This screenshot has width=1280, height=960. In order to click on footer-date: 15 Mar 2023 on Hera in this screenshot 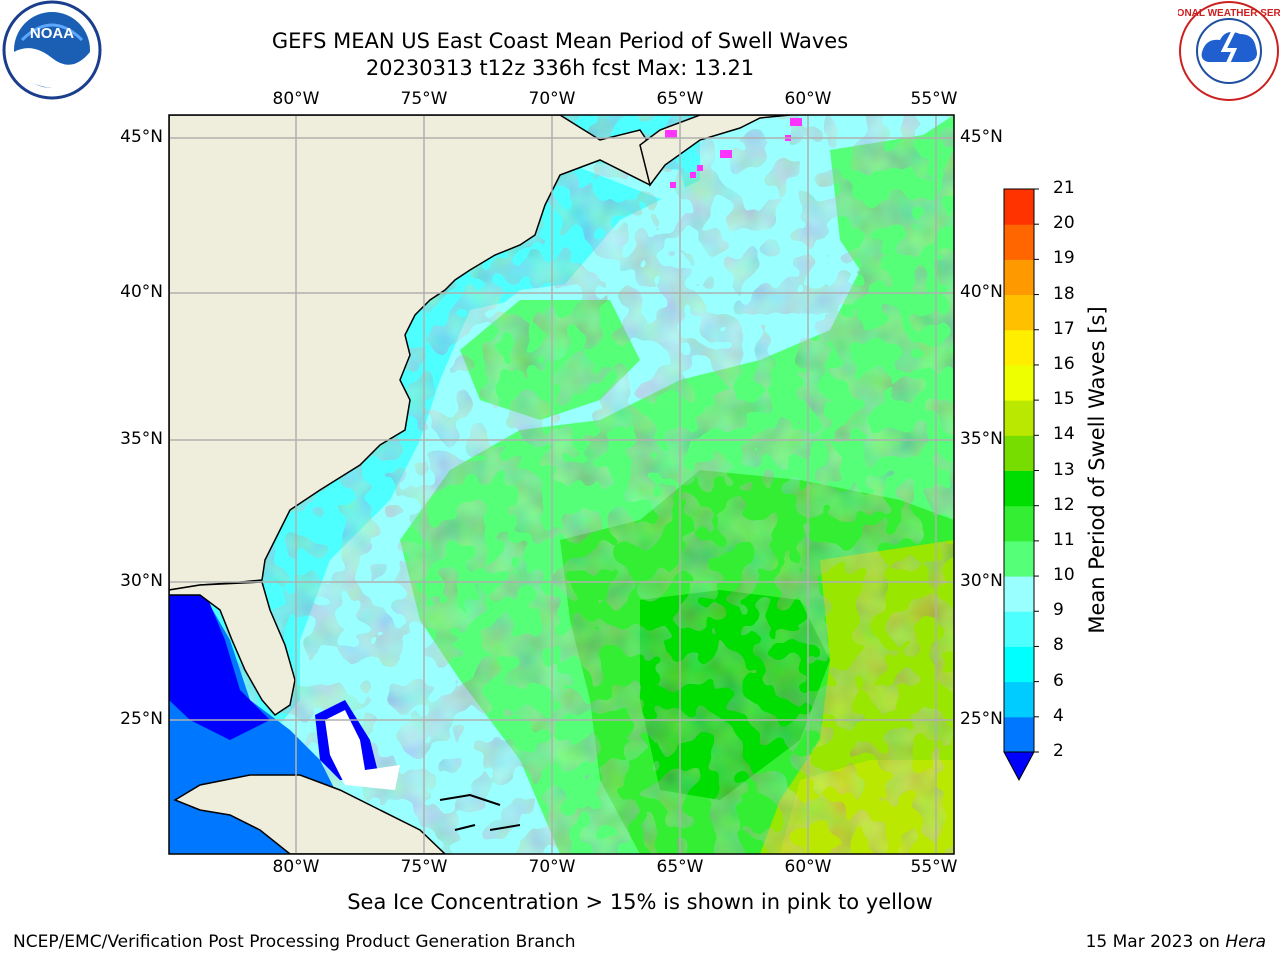, I will do `click(1176, 942)`.